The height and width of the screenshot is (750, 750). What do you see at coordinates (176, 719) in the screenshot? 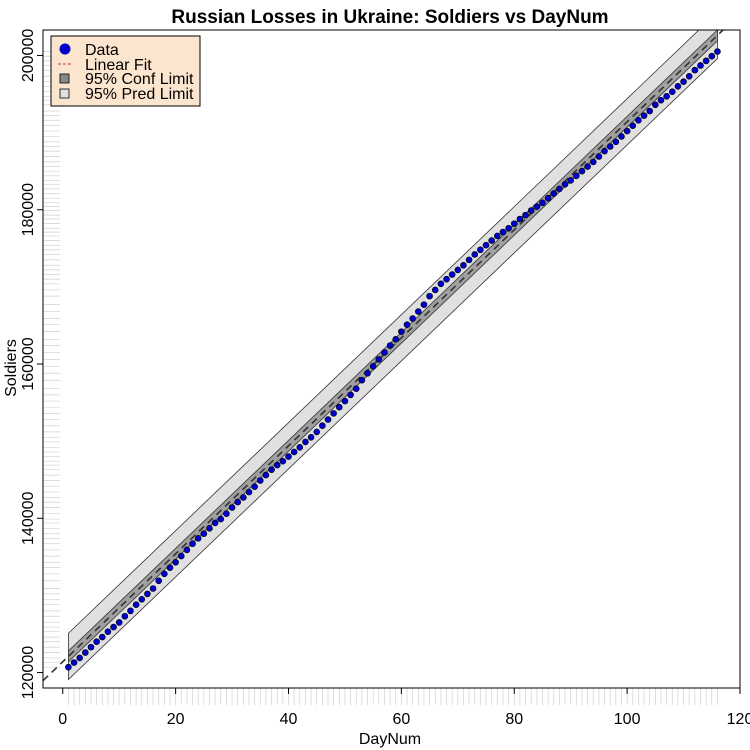
I see `x-tick-label: 20` at bounding box center [176, 719].